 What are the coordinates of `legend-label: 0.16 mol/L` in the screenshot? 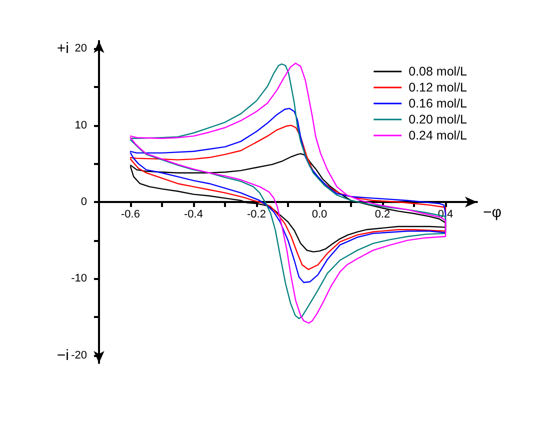 It's located at (438, 103).